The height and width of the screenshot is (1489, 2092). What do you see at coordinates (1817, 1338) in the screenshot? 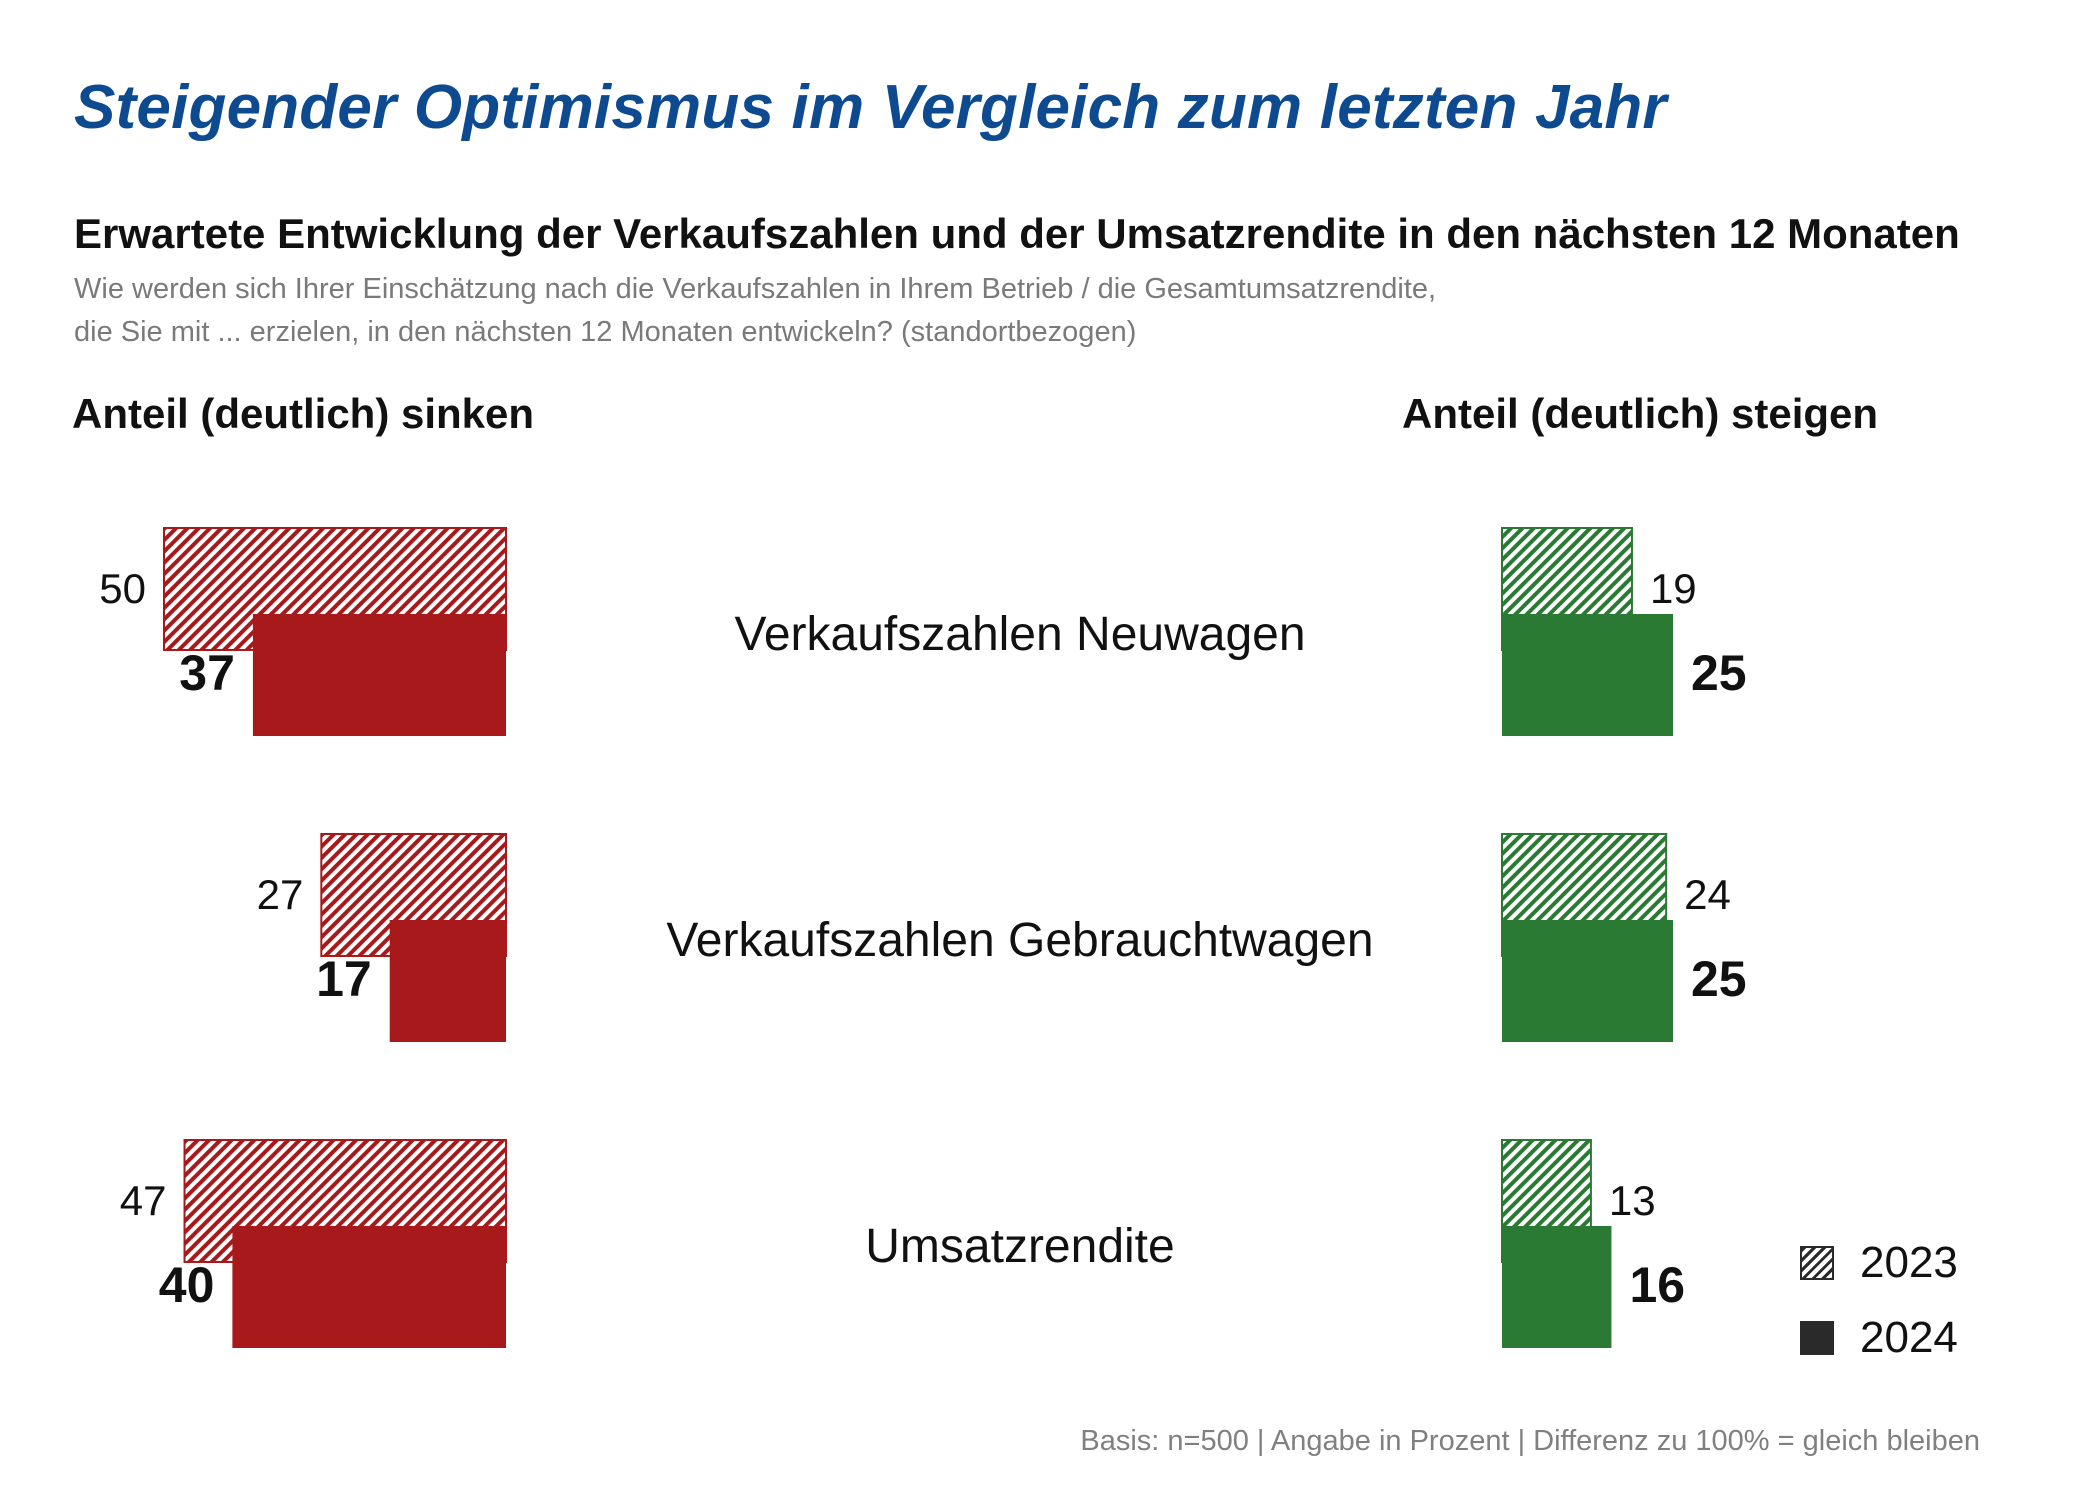
I see `solid-swatch-icon` at bounding box center [1817, 1338].